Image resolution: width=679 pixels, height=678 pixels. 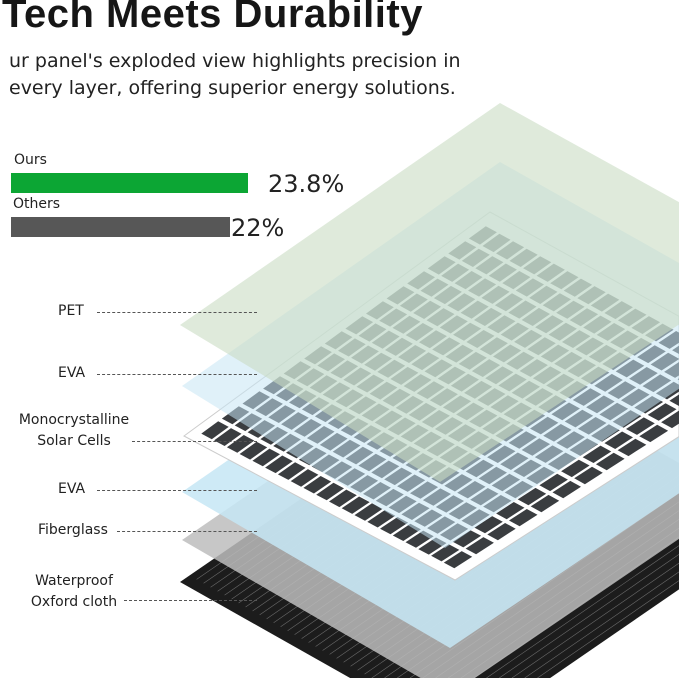 I want to click on layer-label-cells: Monocrystalline Solar Cells, so click(x=74, y=431).